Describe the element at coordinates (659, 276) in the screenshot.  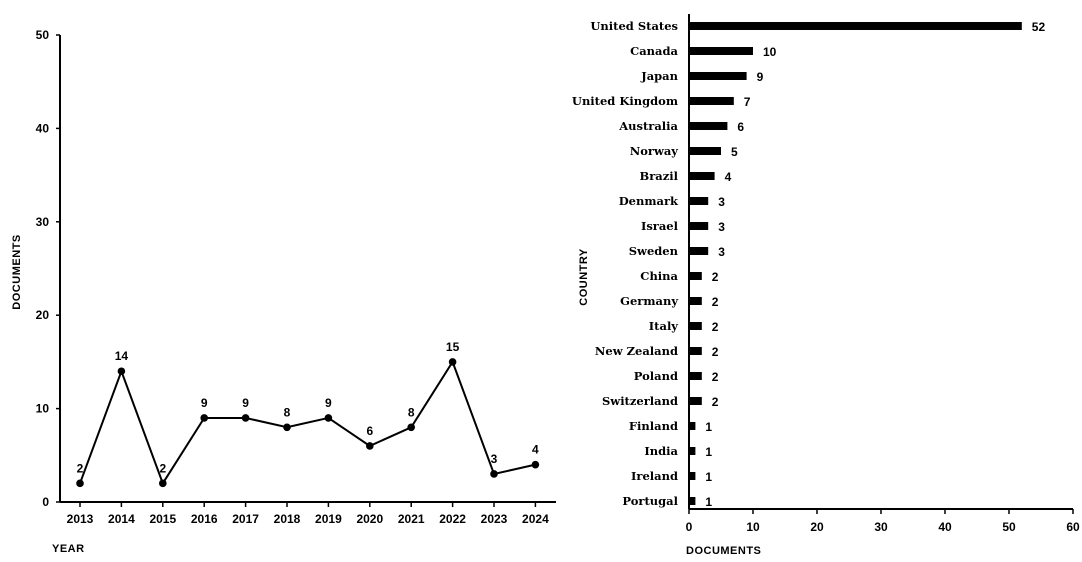
I see `bar-category-label: China` at that location.